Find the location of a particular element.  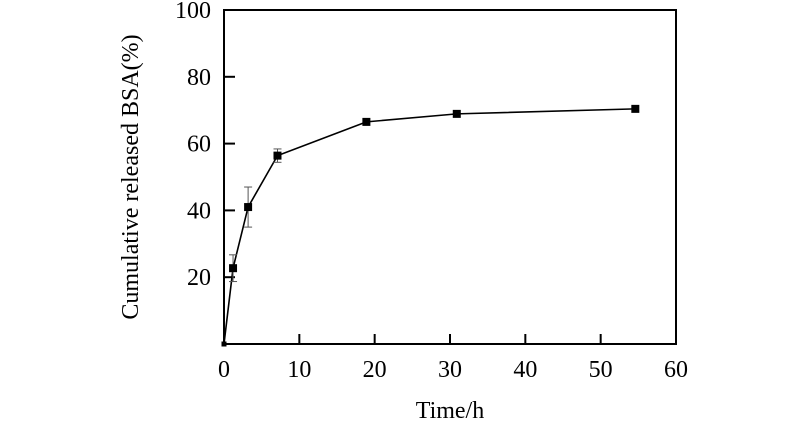

x-tick-label: 30 is located at coordinates (450, 370).